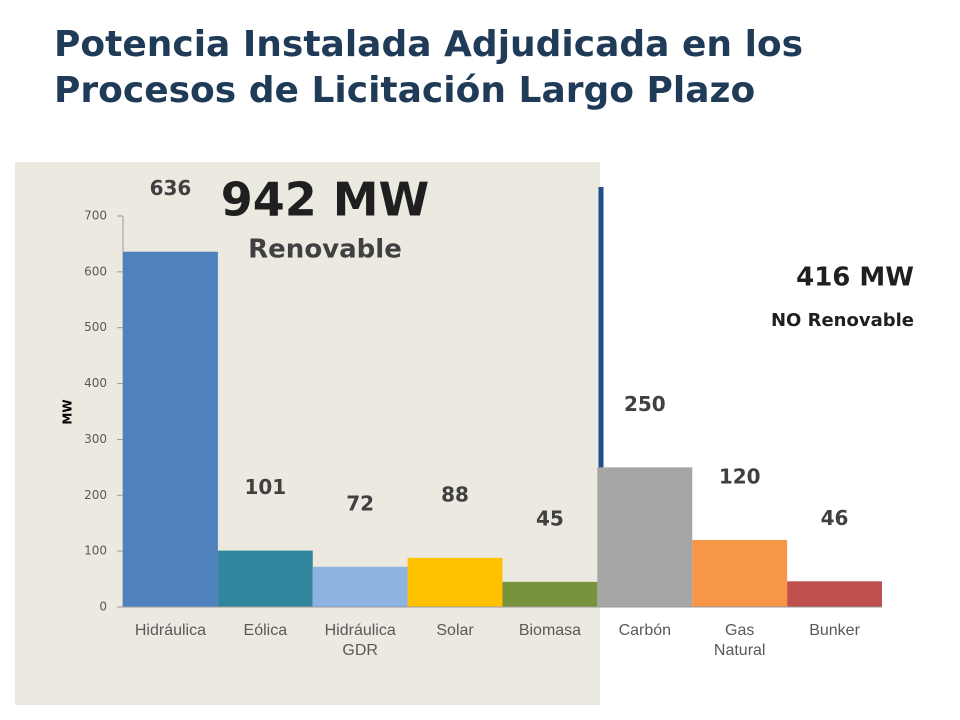 The width and height of the screenshot is (960, 720). I want to click on y-tick-label: 0, so click(103, 607).